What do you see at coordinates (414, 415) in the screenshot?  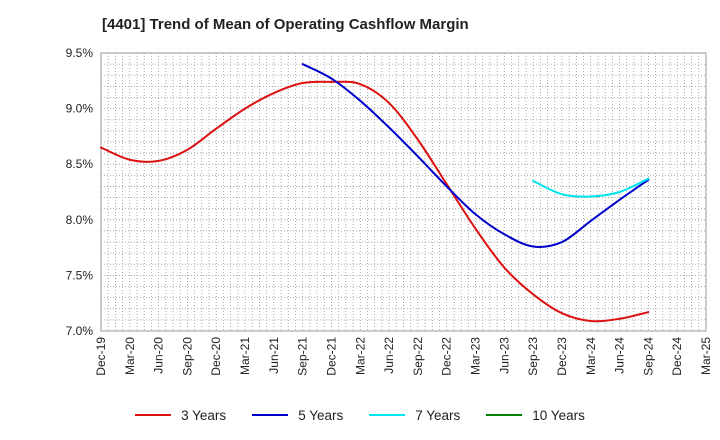 I see `legend-item: 7 Years` at bounding box center [414, 415].